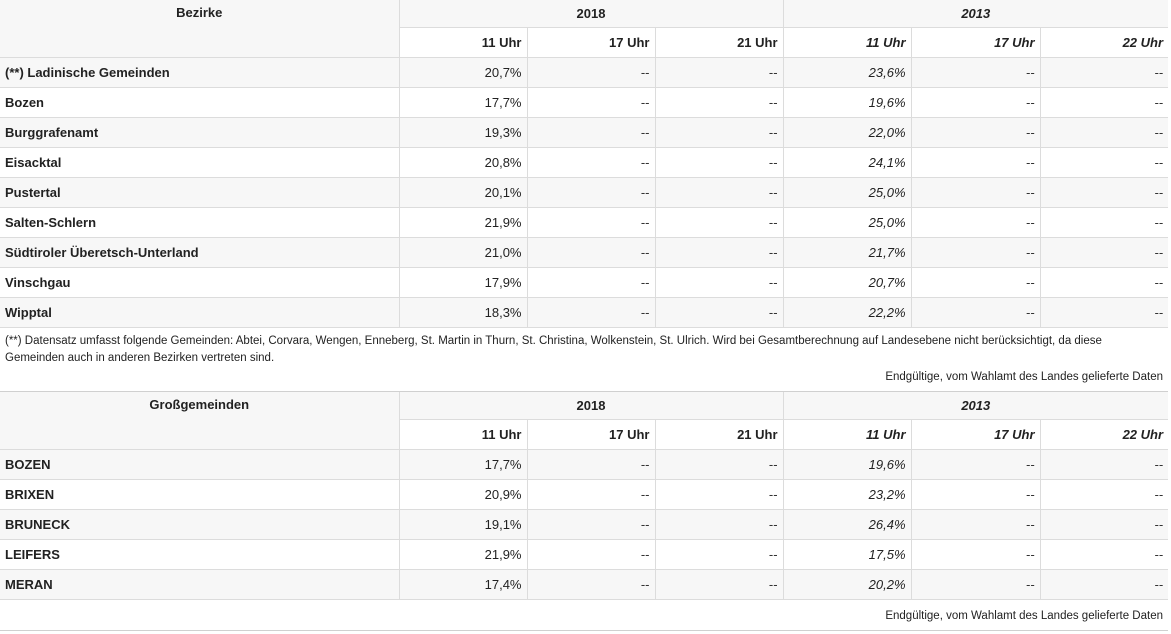 The width and height of the screenshot is (1171, 634). Describe the element at coordinates (200, 584) in the screenshot. I see `row-name: MERAN` at that location.